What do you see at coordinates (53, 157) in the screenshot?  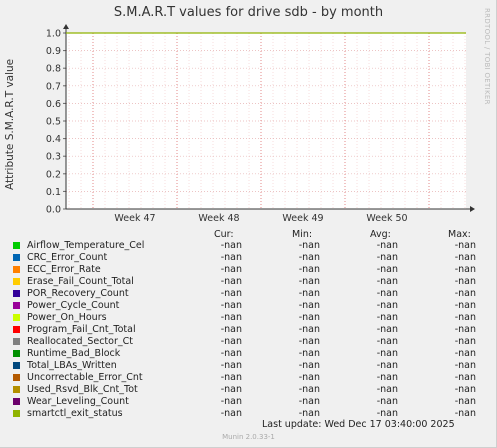 I see `y-tick-label: 0.3` at bounding box center [53, 157].